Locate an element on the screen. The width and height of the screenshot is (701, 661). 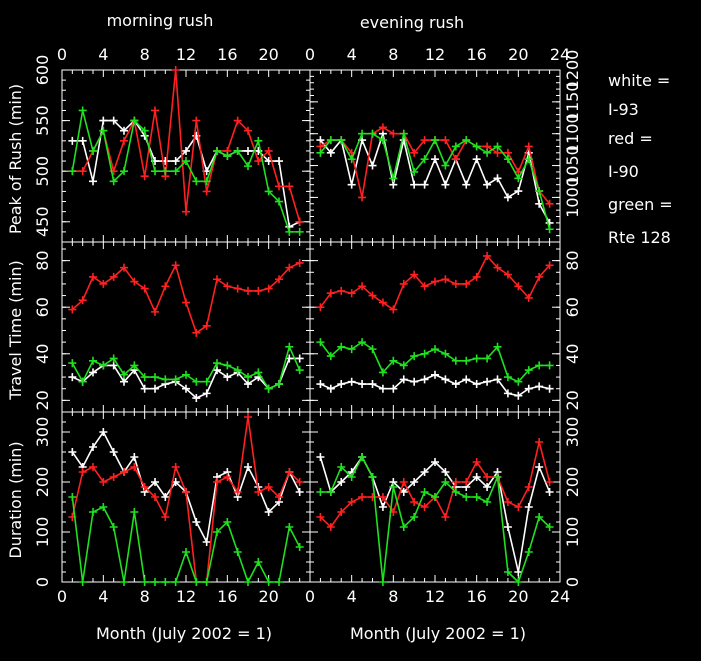
x-tick-label-top: 0 is located at coordinates (62, 54).